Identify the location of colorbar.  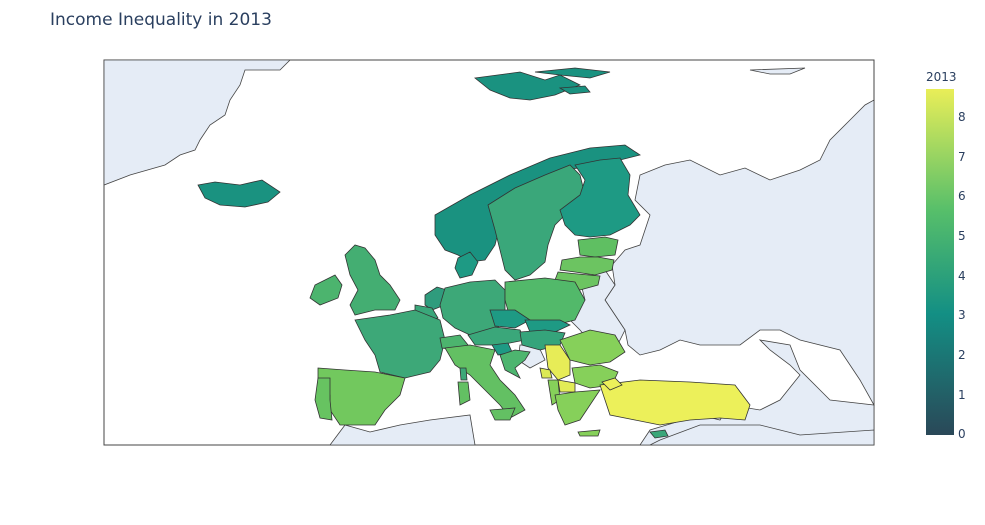
(940, 262).